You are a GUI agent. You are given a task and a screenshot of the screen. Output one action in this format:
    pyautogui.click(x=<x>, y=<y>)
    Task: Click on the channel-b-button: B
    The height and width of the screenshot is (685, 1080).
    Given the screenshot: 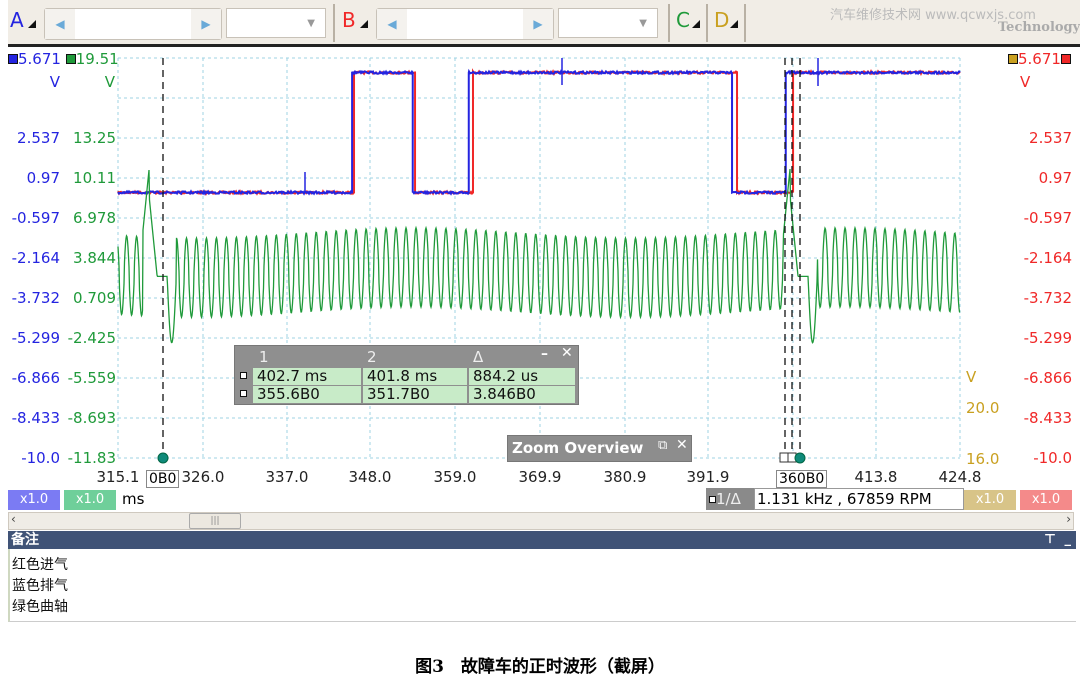 What is the action you would take?
    pyautogui.click(x=349, y=20)
    